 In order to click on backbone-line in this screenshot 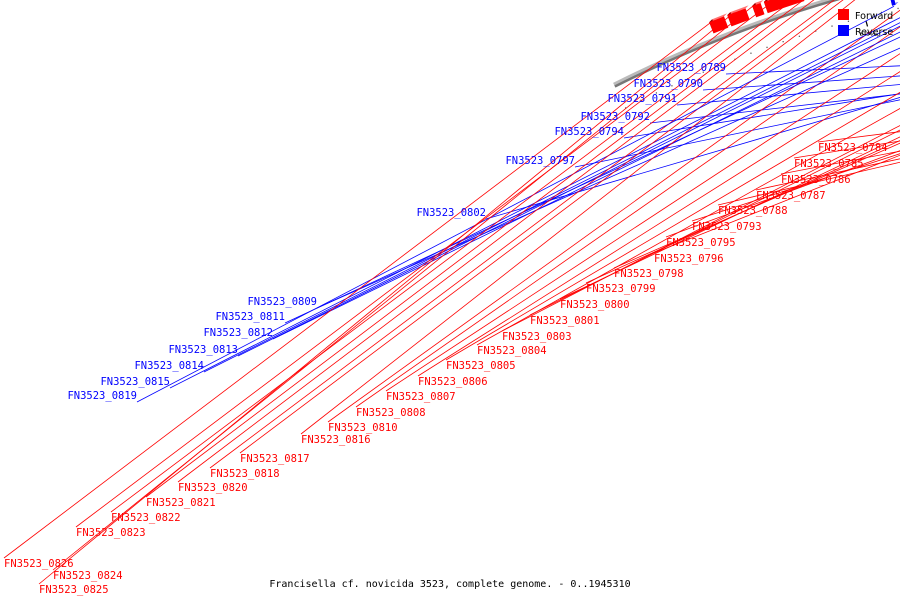, I will do `click(727, 44)`.